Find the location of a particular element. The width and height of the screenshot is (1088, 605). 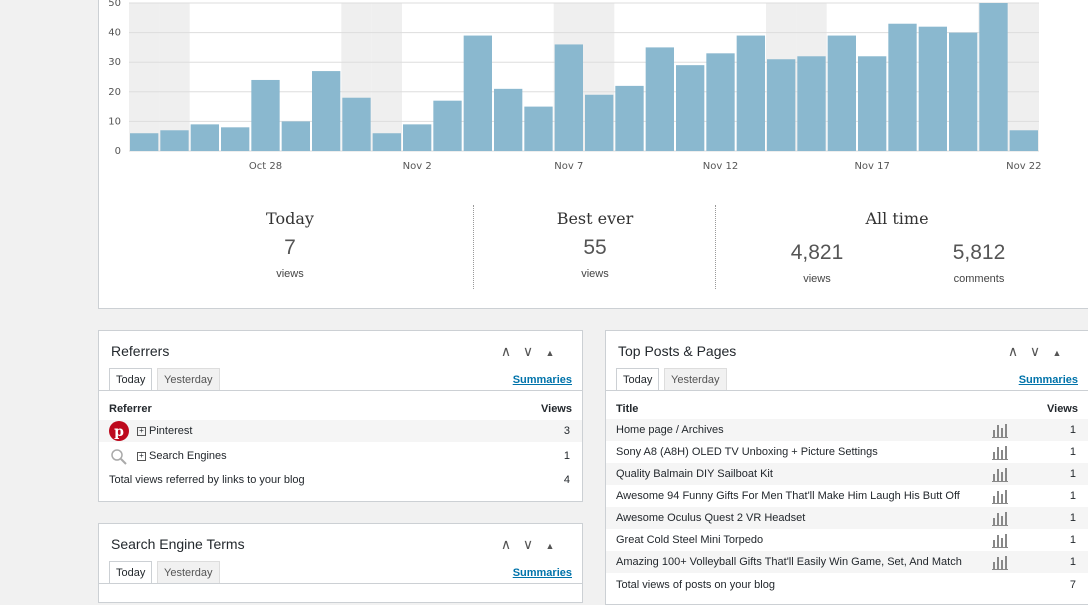

search-terms-controls: ∧ ∨ ▲ is located at coordinates (528, 544).